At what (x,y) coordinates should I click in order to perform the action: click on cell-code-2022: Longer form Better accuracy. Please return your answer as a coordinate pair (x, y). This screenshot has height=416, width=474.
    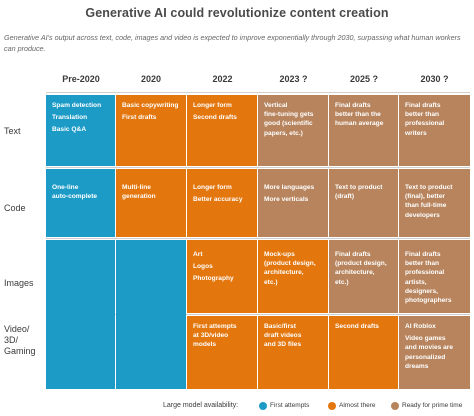
    Looking at the image, I should click on (222, 203).